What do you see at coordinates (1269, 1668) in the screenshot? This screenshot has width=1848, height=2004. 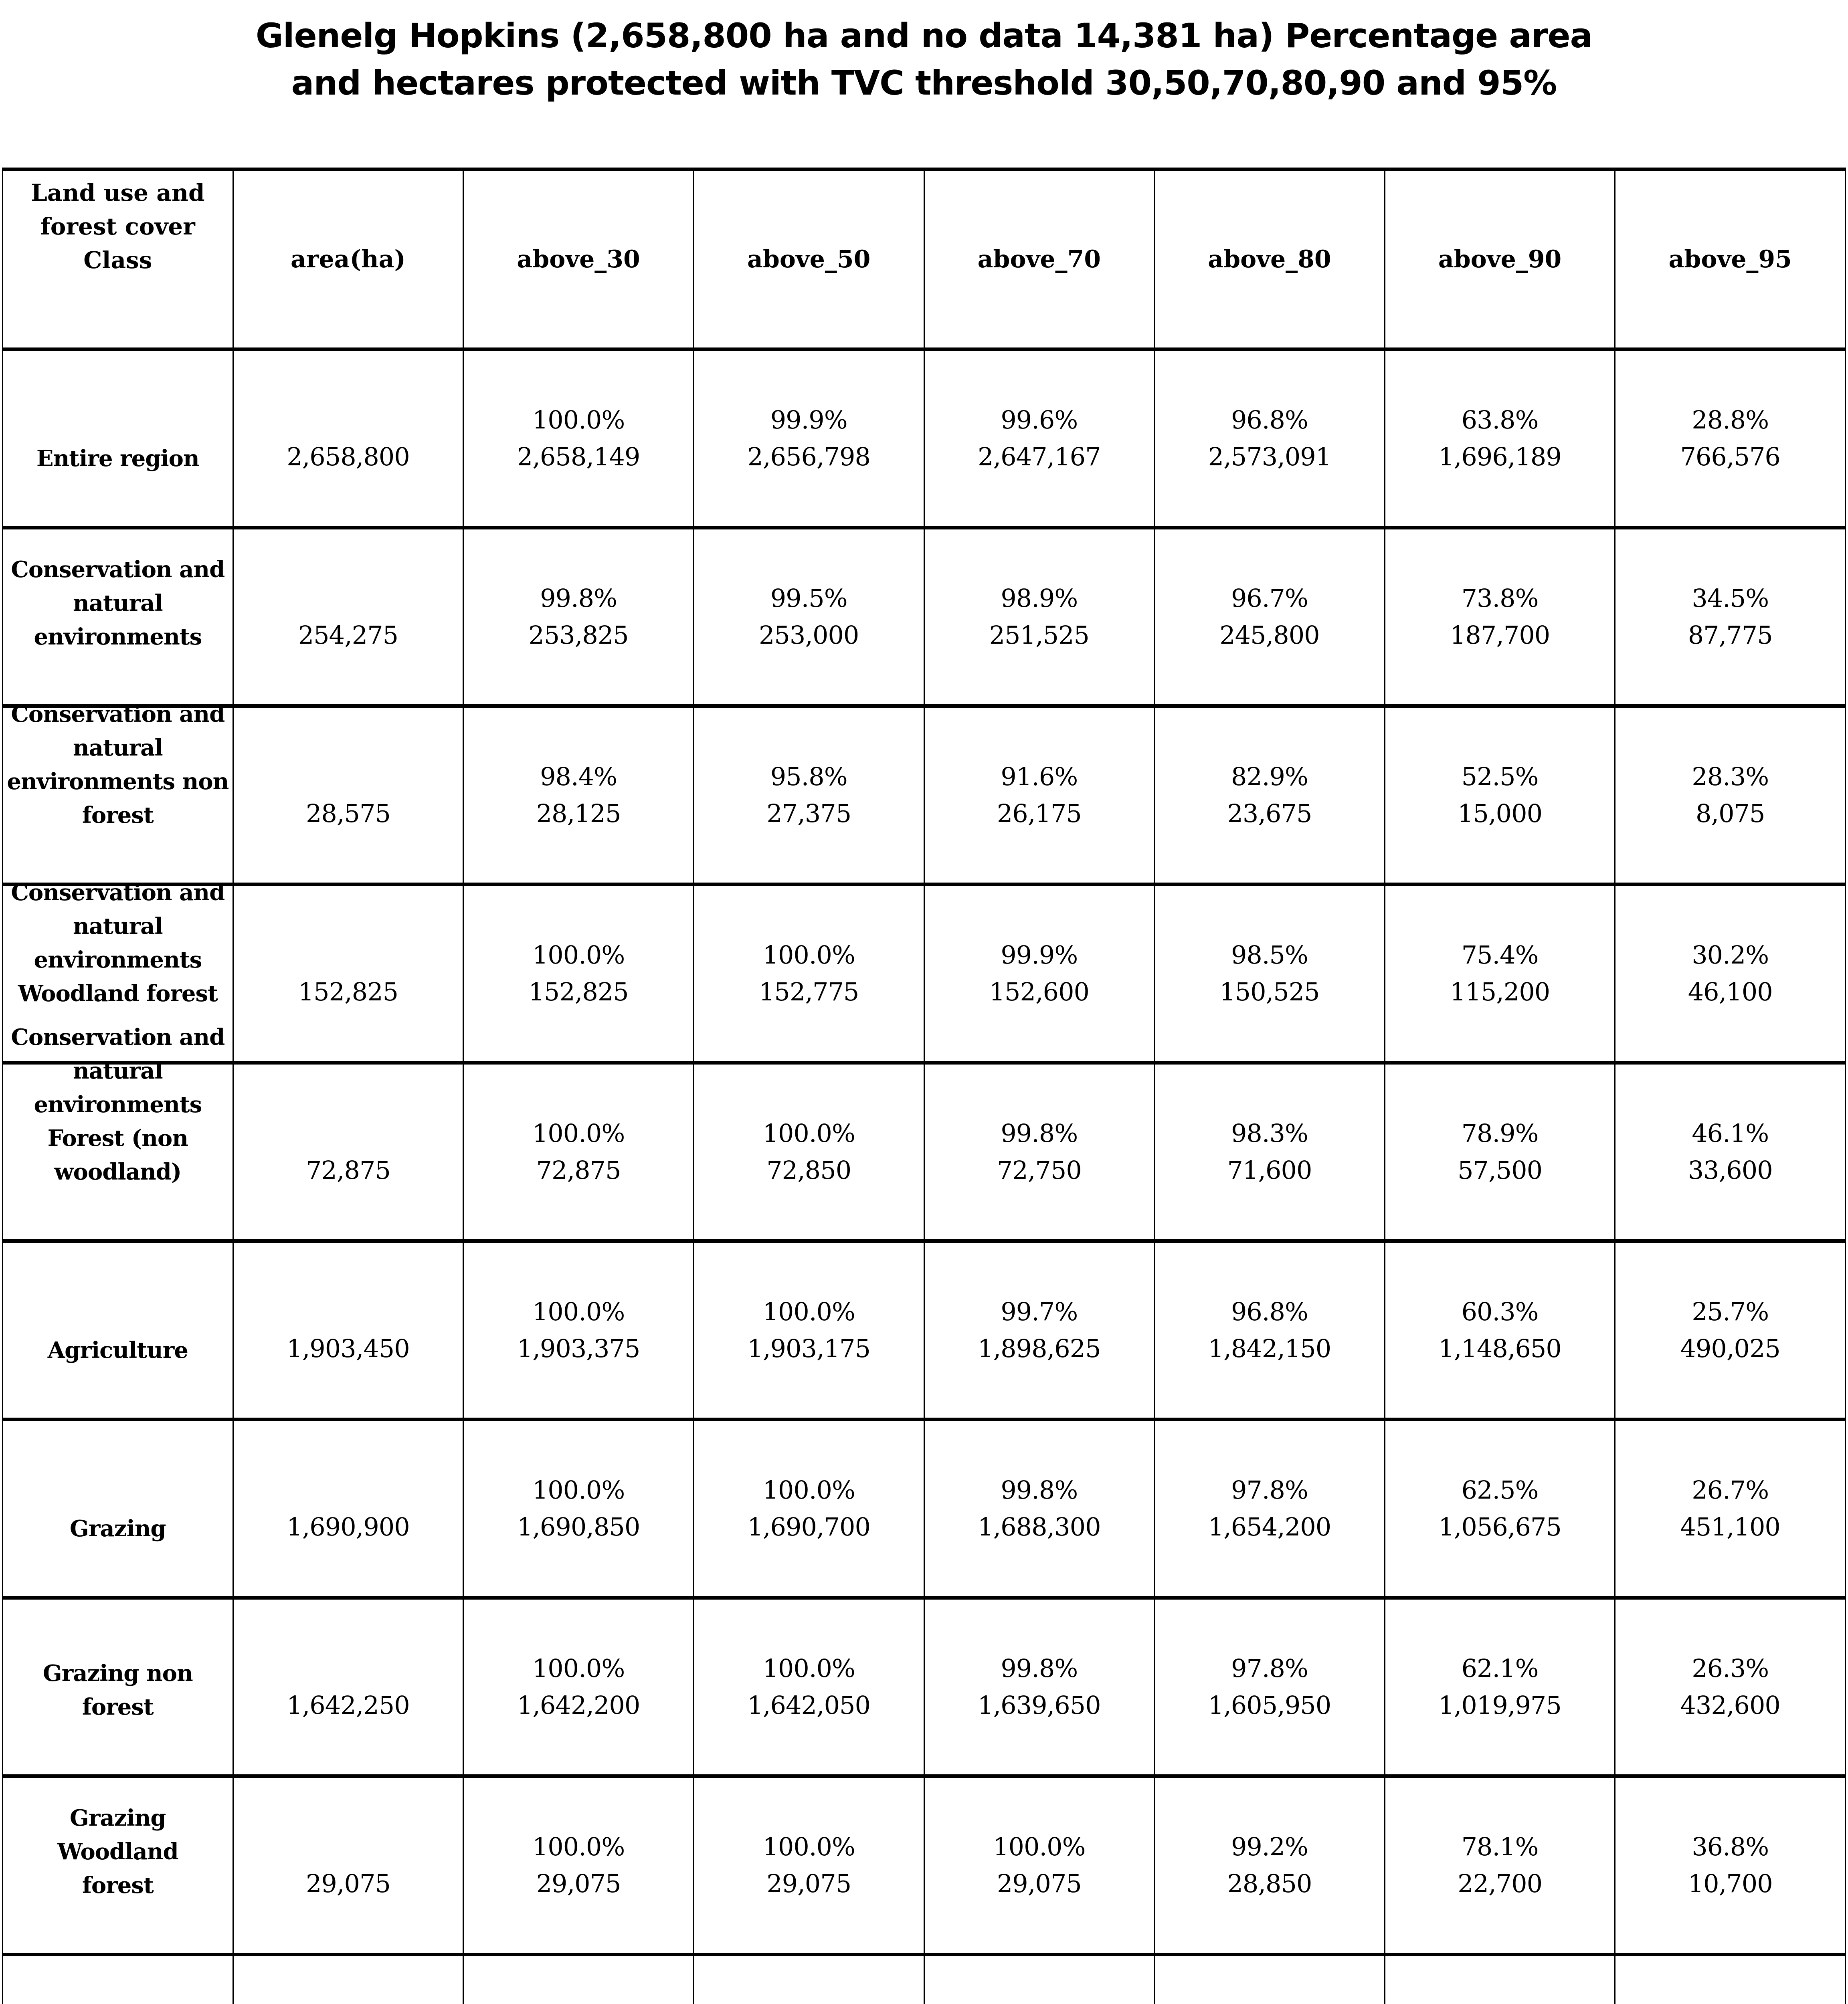 I see `percent-value: 97.8%` at bounding box center [1269, 1668].